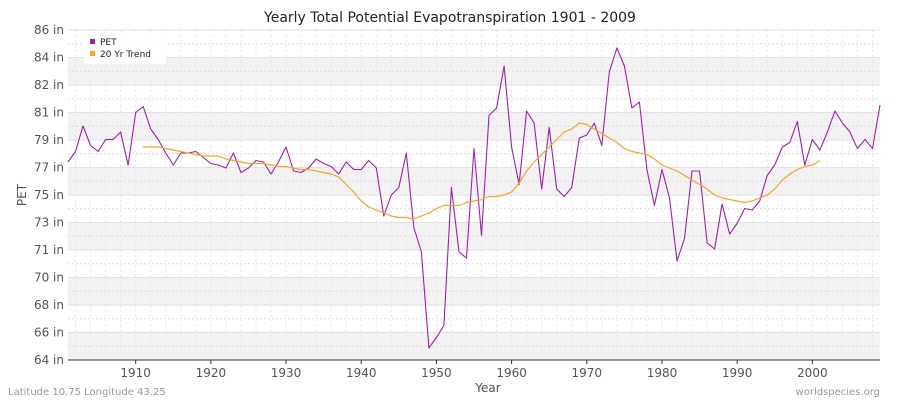 This screenshot has height=400, width=900. I want to click on y-tick-label: 77 in, so click(49, 168).